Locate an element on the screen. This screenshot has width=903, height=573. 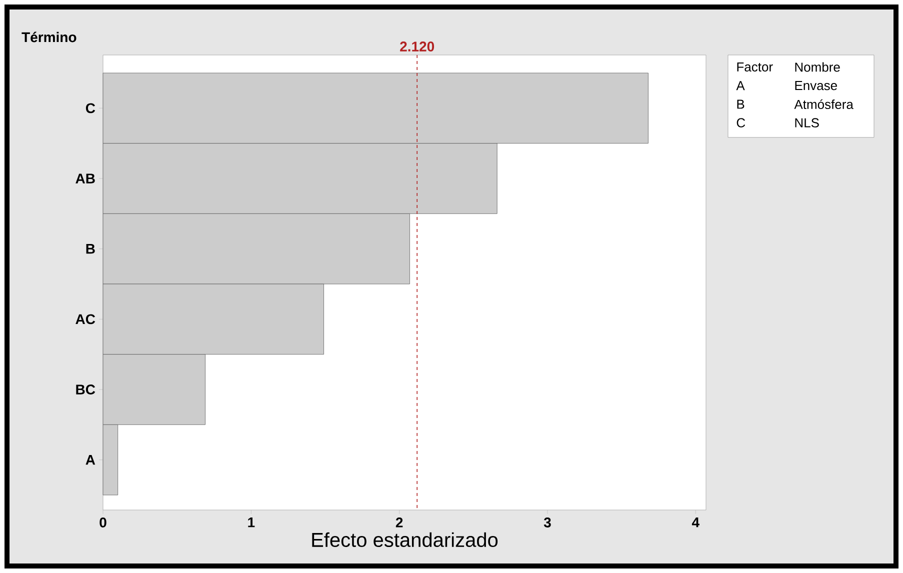
x-axis-title: Efecto estandarizado is located at coordinates (405, 540).